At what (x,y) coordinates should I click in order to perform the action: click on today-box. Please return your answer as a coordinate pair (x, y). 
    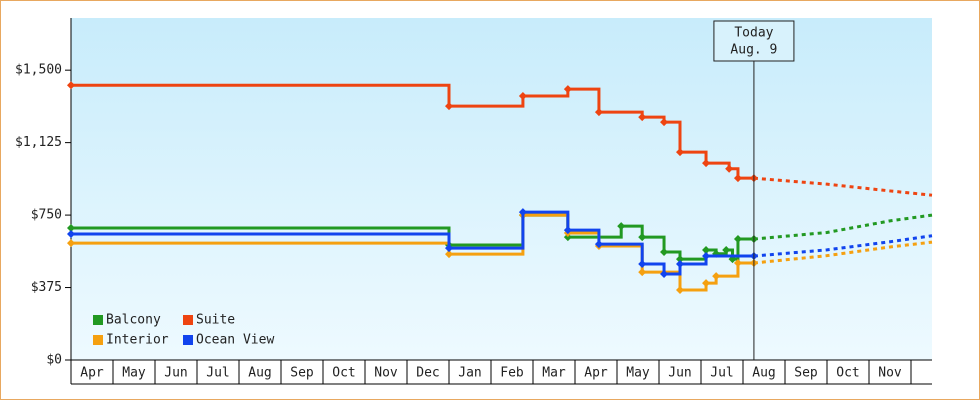
    Looking at the image, I should click on (754, 41).